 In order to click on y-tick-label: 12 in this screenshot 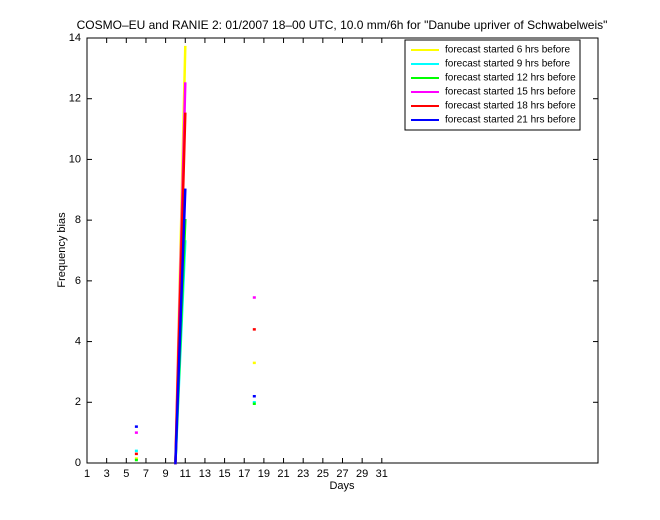, I will do `click(75, 99)`.